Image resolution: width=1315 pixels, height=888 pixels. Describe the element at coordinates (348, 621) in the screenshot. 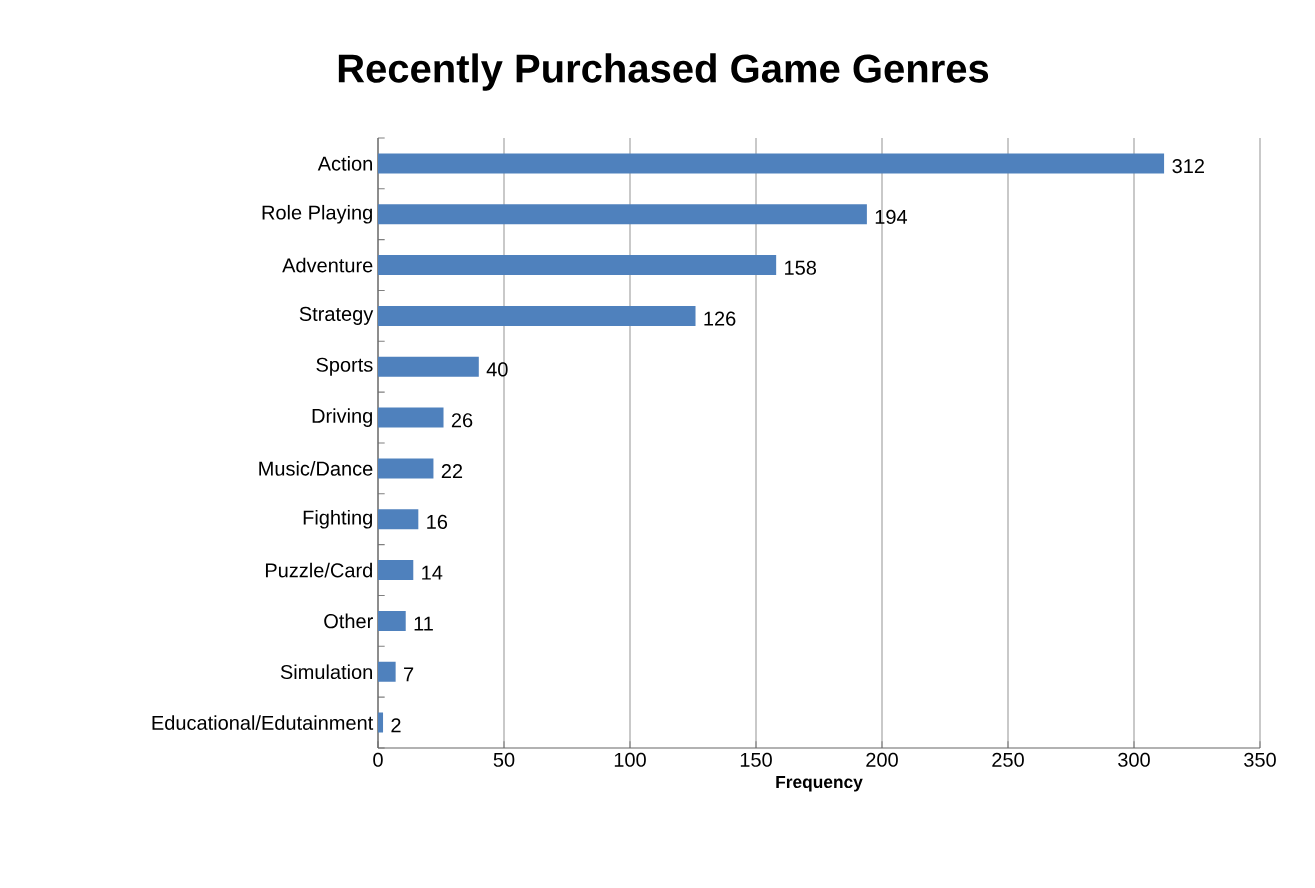

I see `y-tick-label: Other` at that location.